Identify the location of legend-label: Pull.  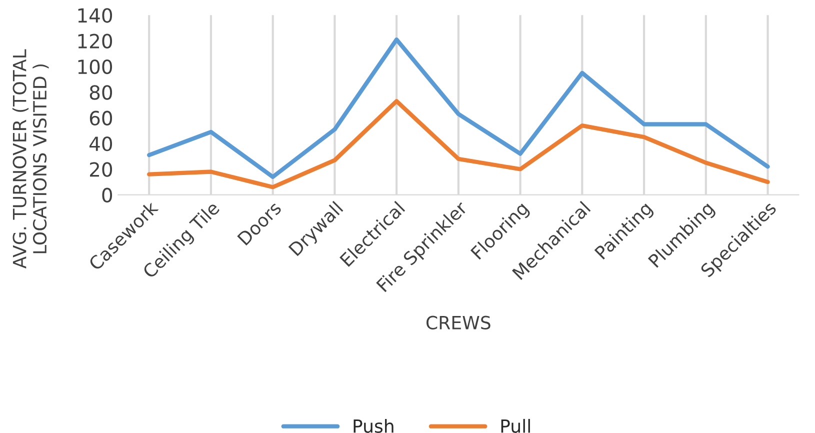
(515, 425).